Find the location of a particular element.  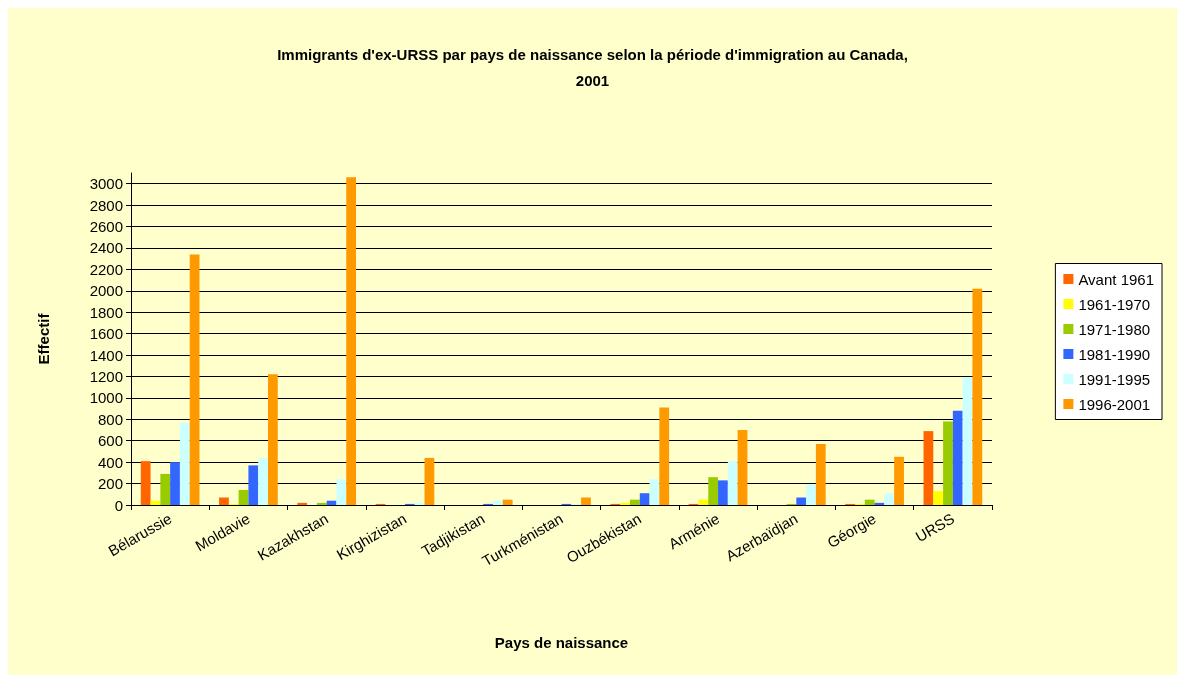

x-axis-title: Pays de naissance is located at coordinates (561, 642).